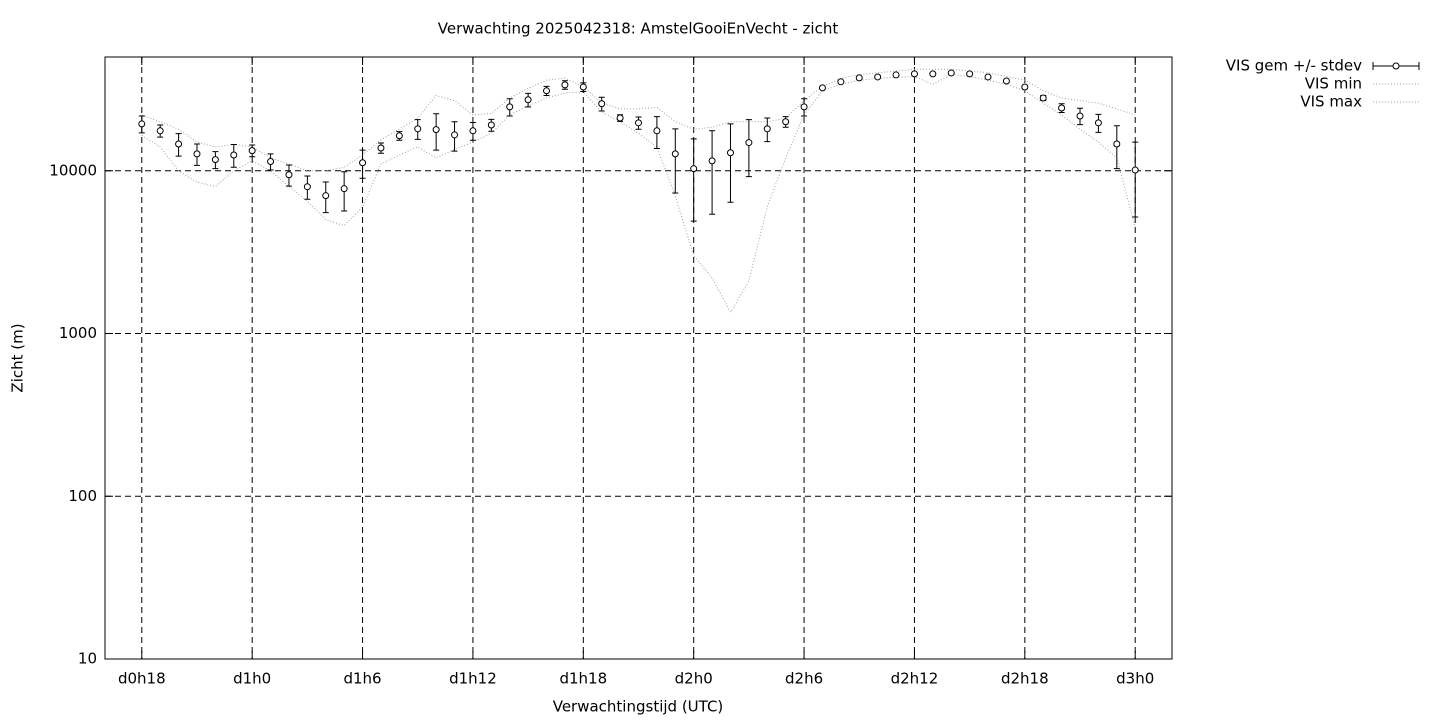 The image size is (1440, 720). What do you see at coordinates (252, 679) in the screenshot?
I see `x-tick-label: d1h0` at bounding box center [252, 679].